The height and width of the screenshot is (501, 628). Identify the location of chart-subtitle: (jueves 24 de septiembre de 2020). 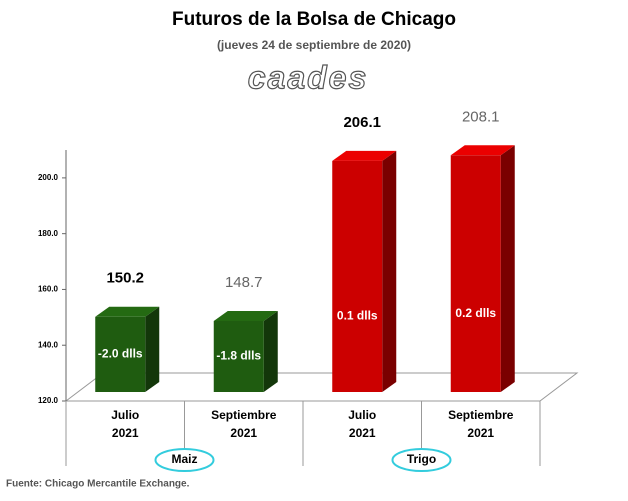
(314, 45).